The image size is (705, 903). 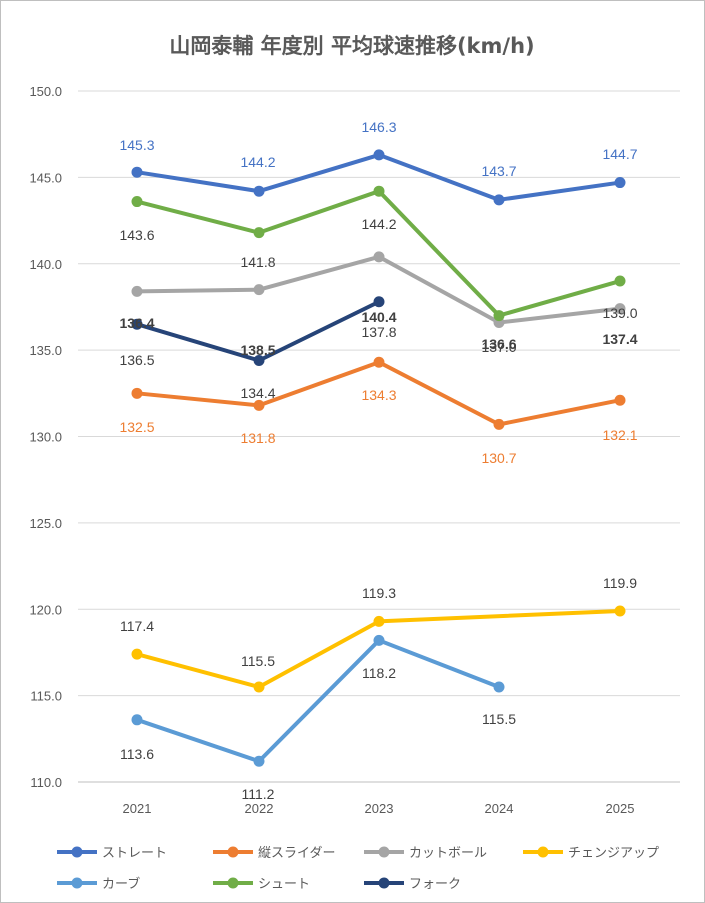 I want to click on x-tick-label: 2024, so click(x=499, y=808).